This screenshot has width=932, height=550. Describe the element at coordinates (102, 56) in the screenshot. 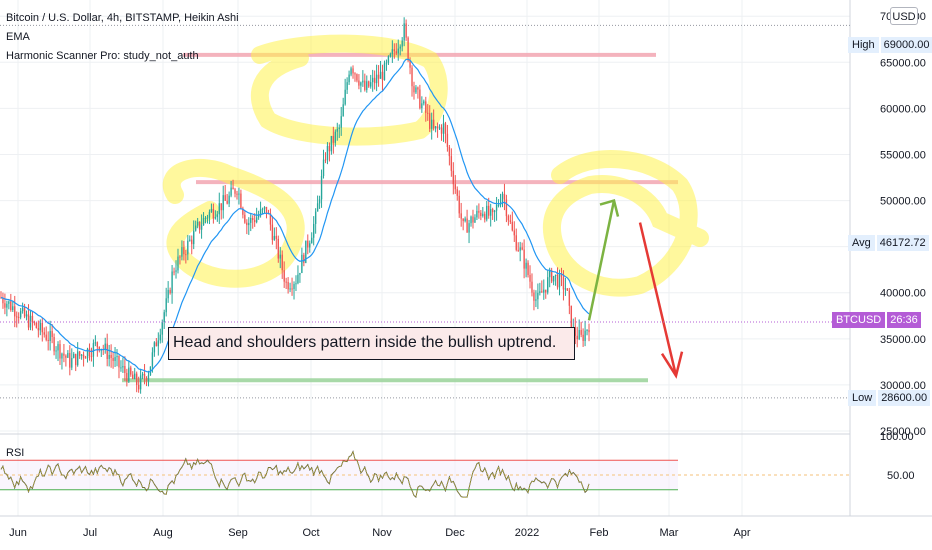

I see `indicator-harmonic-label: Harmonic Scanner Pro: study_not_auth` at that location.